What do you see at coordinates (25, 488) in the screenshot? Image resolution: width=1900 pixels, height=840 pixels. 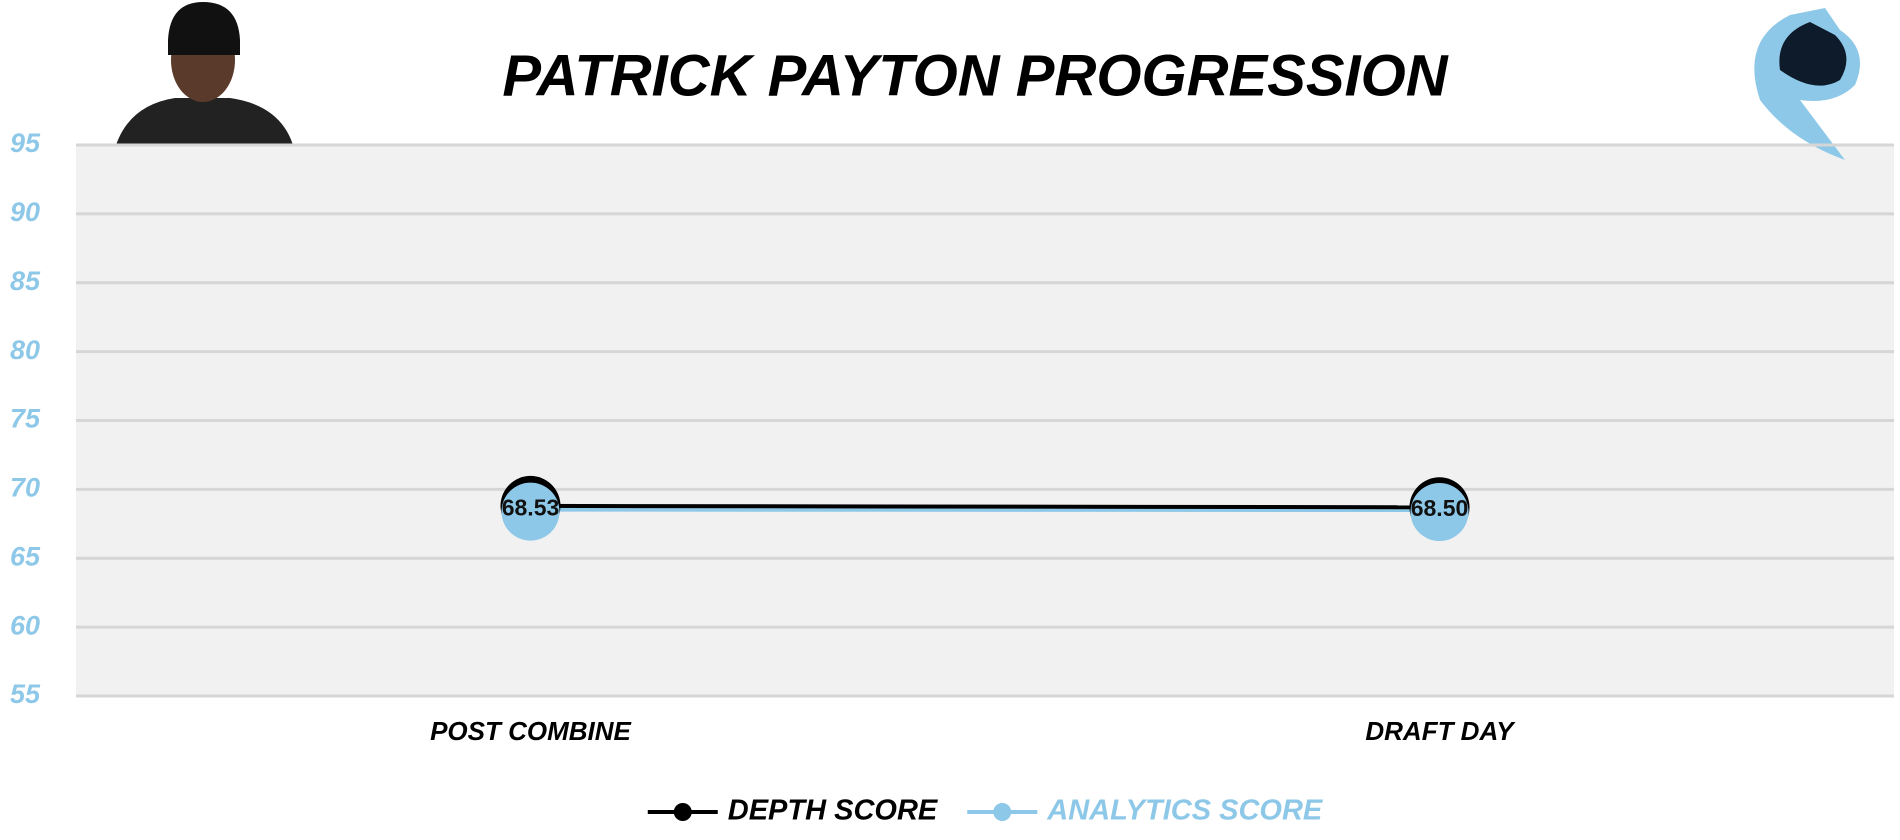 I see `y-tick-label: 70` at bounding box center [25, 488].